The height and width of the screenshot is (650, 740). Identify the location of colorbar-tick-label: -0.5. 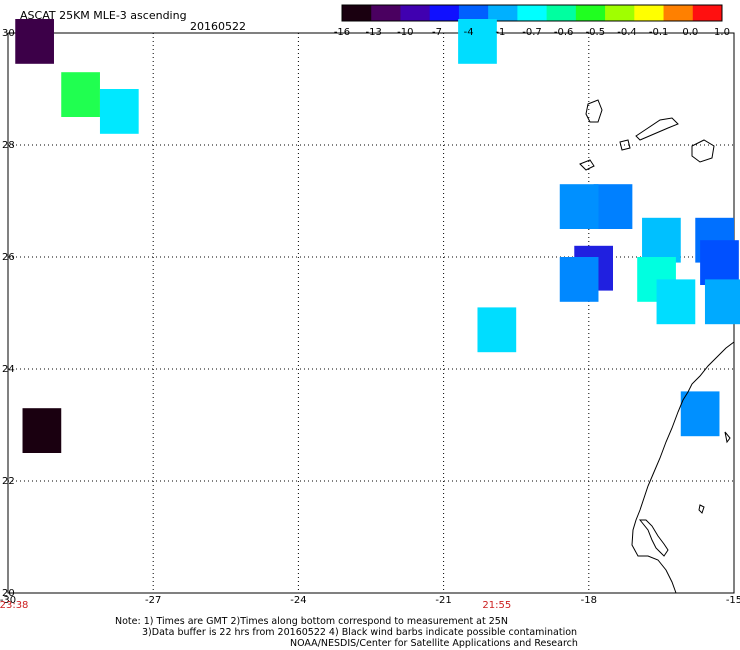
(595, 32).